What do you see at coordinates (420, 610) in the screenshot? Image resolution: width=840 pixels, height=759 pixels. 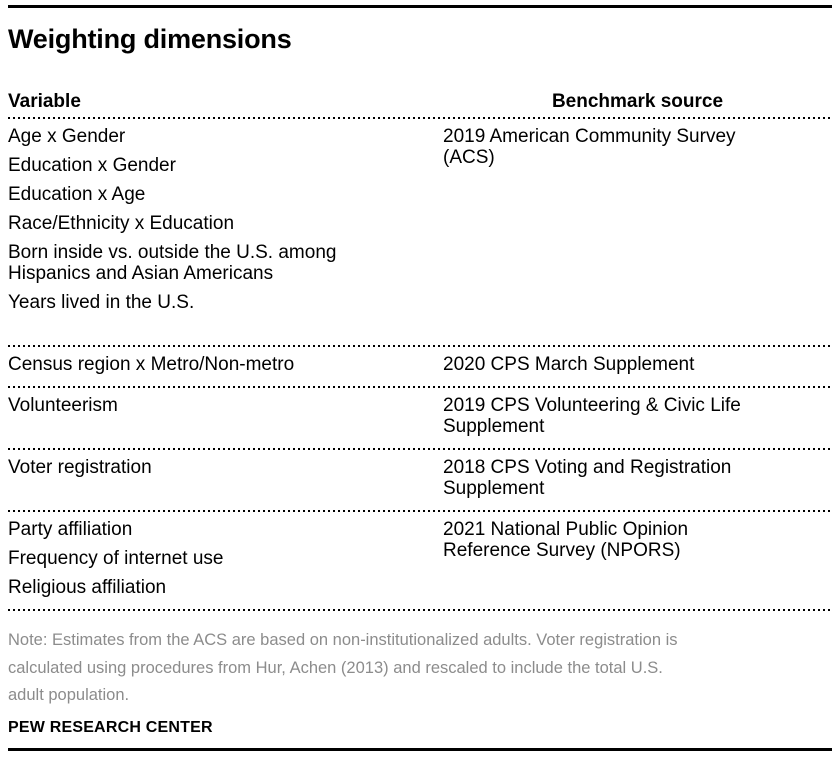 I see `table-bottom-divider` at bounding box center [420, 610].